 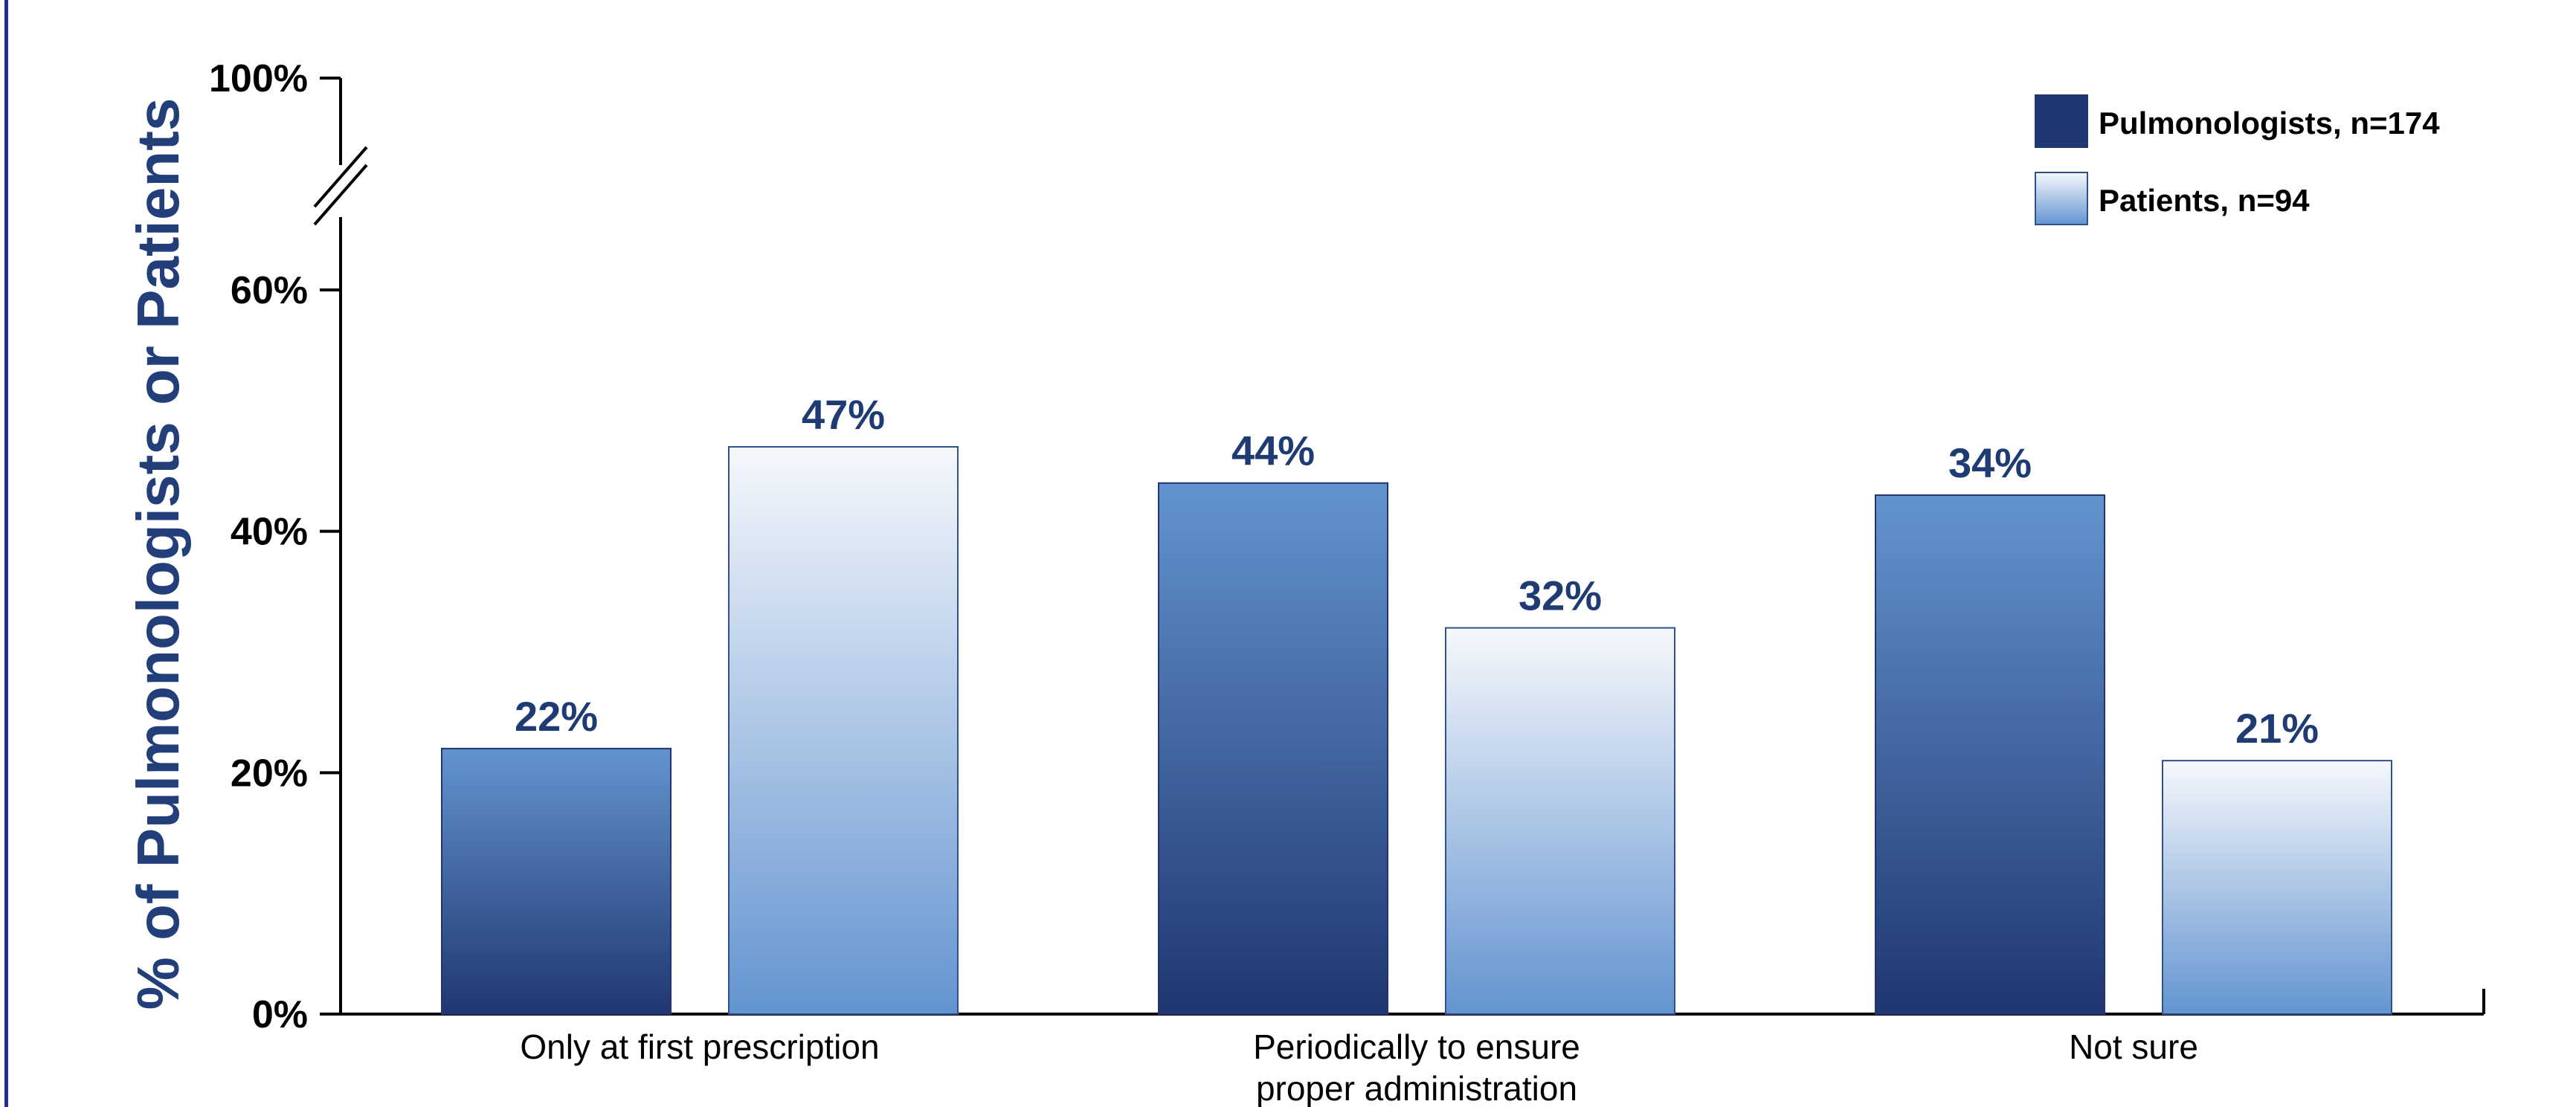 What do you see at coordinates (2061, 199) in the screenshot?
I see `legend-swatch-patients` at bounding box center [2061, 199].